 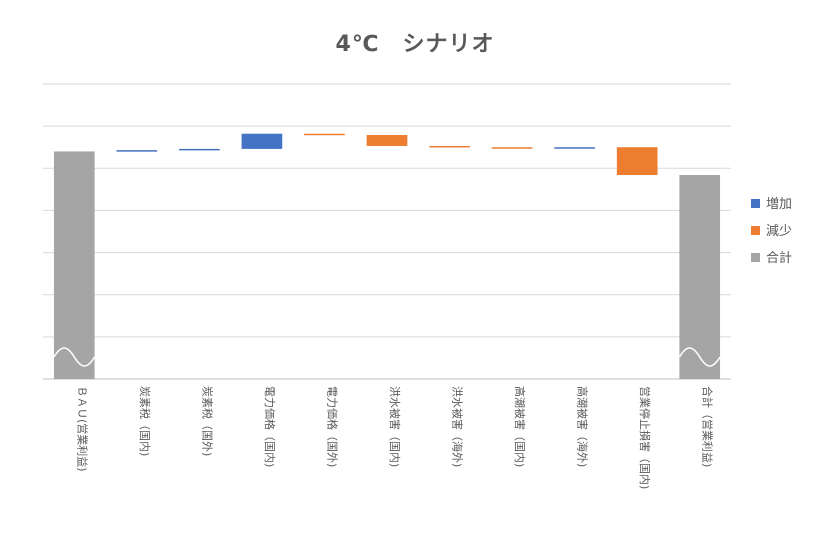 I want to click on category-label-text: 合計（営業利益), so click(x=708, y=426).